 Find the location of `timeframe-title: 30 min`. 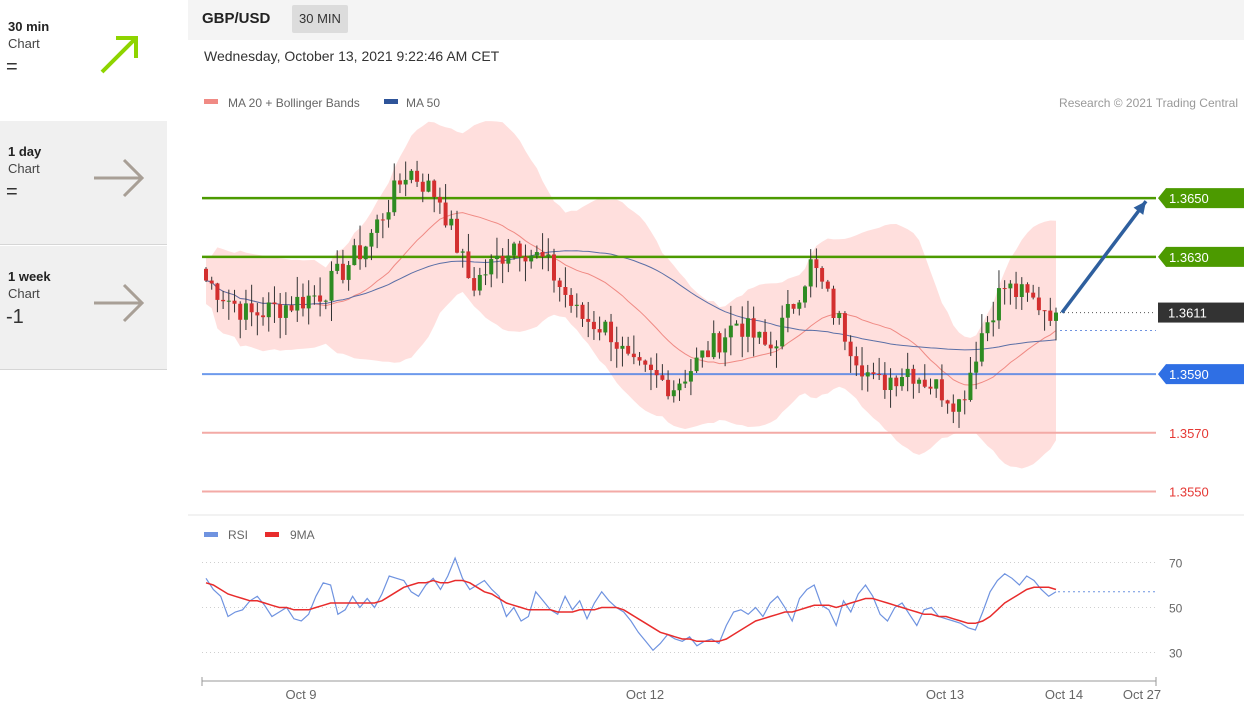

timeframe-title: 30 min is located at coordinates (29, 26).